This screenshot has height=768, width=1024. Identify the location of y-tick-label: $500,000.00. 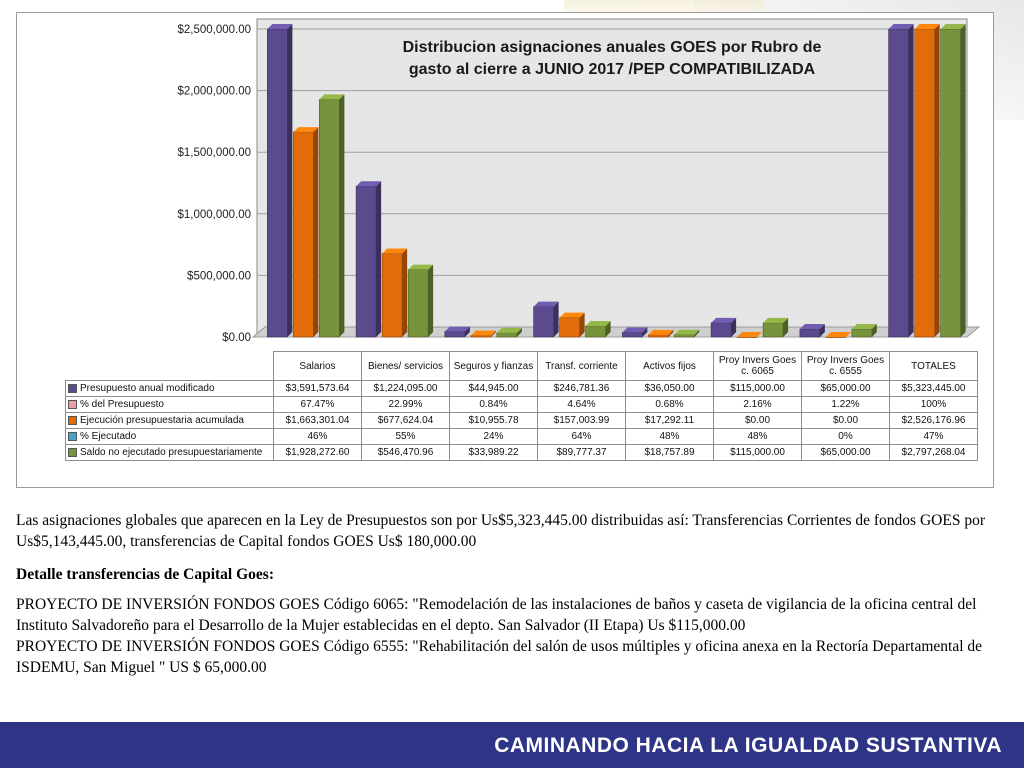
(219, 276).